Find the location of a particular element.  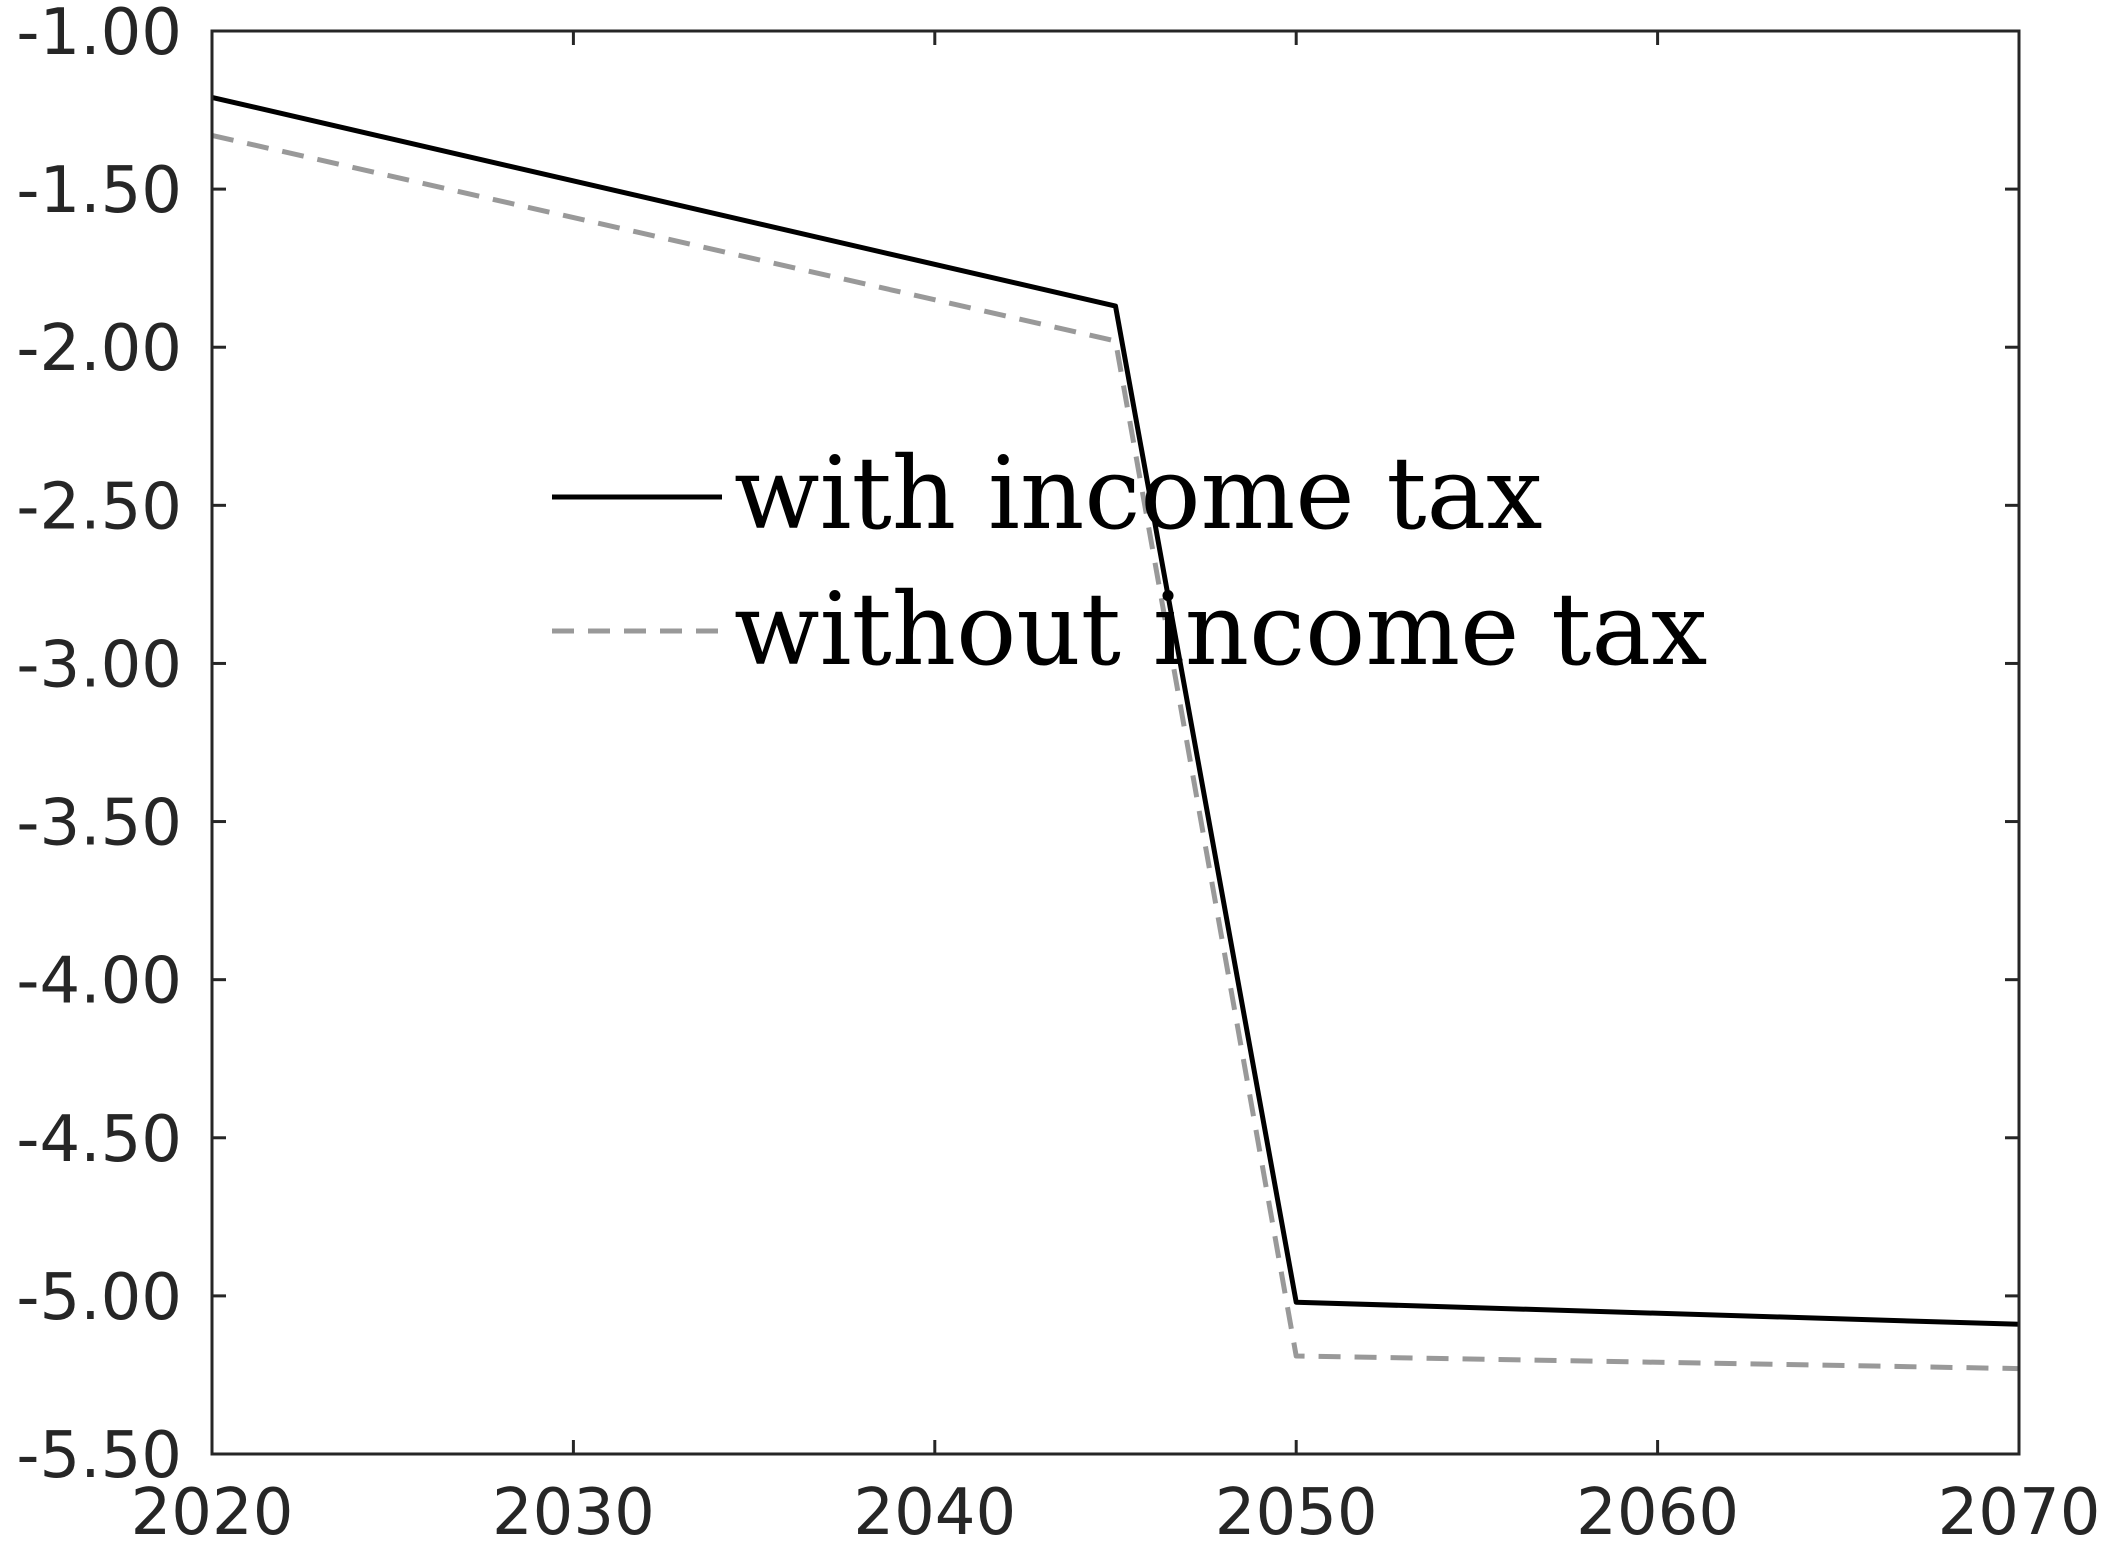

y-tick-label: -2.50 is located at coordinates (99, 507).